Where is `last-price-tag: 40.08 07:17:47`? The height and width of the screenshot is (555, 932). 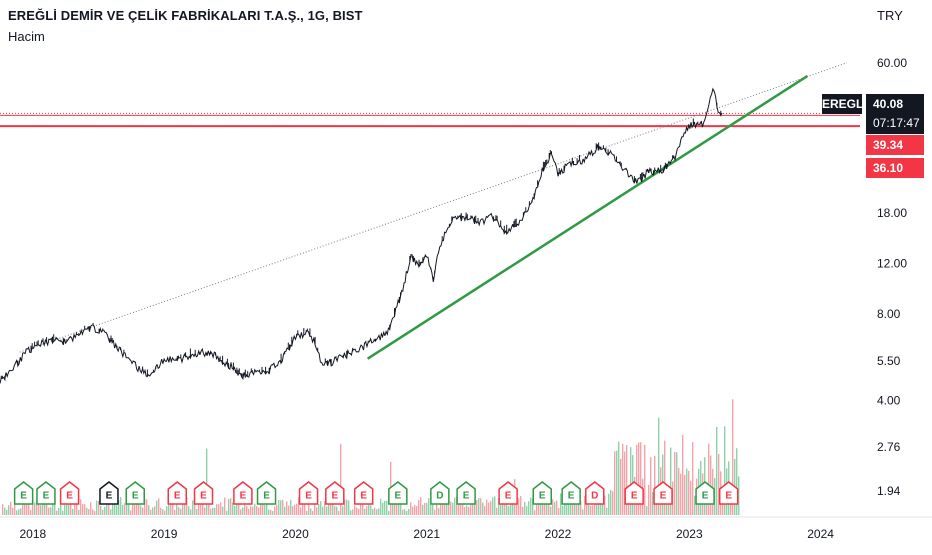 last-price-tag: 40.08 07:17:47 is located at coordinates (895, 114).